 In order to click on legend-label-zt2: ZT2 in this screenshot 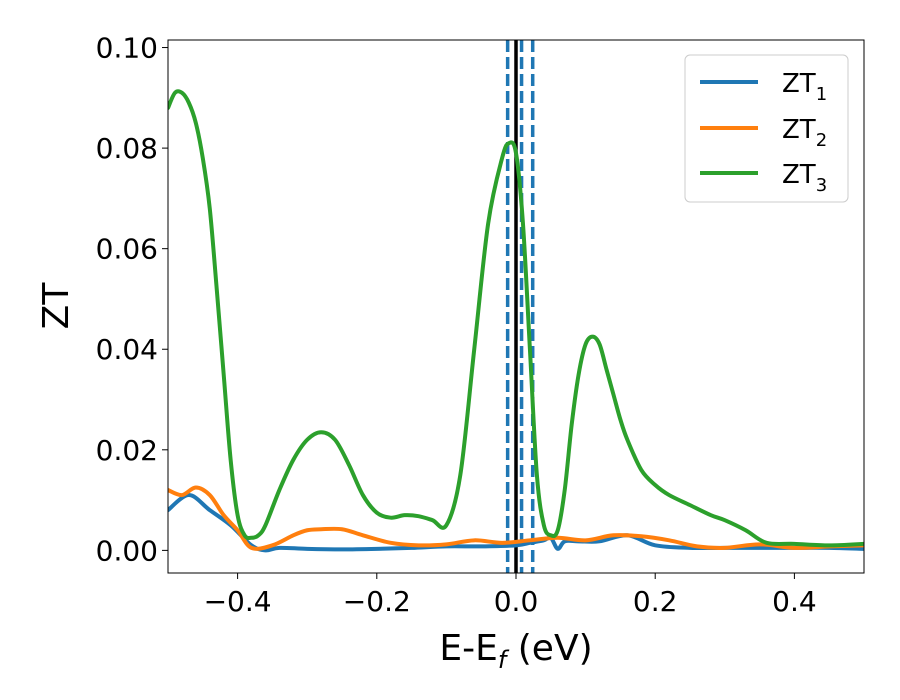, I will do `click(804, 133)`.